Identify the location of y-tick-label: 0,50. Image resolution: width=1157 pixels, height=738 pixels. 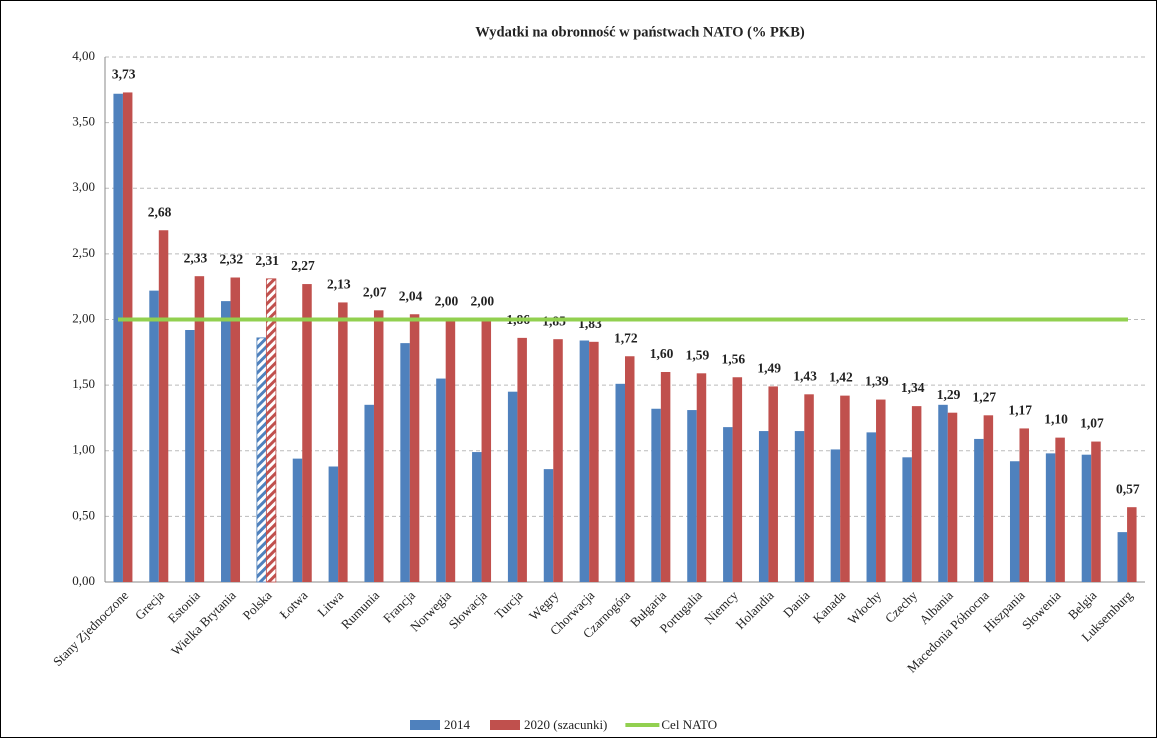
(83, 514).